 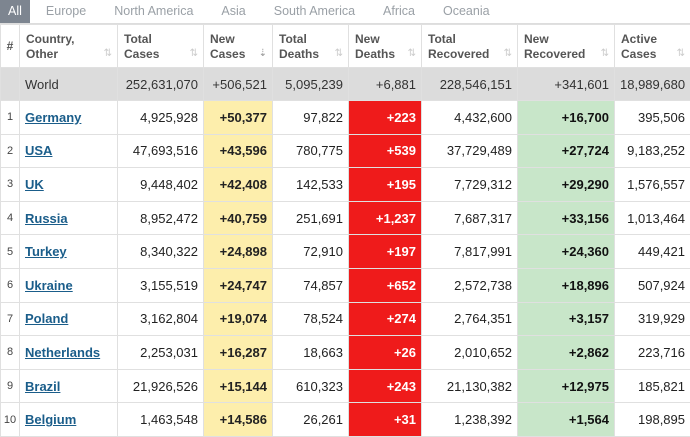 I want to click on total-cases-cell: 3,155,519, so click(x=161, y=285).